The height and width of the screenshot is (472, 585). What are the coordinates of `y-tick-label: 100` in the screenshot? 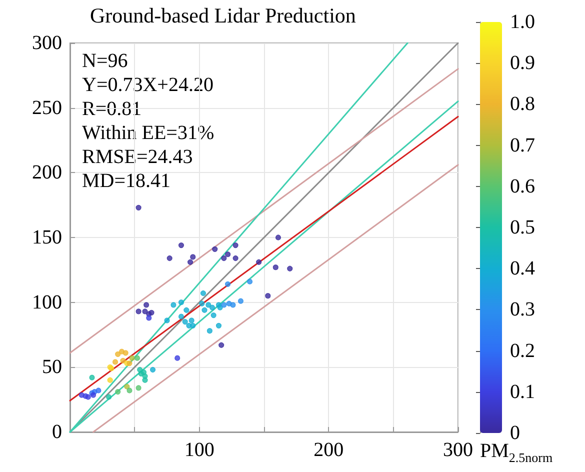 It's located at (47, 302).